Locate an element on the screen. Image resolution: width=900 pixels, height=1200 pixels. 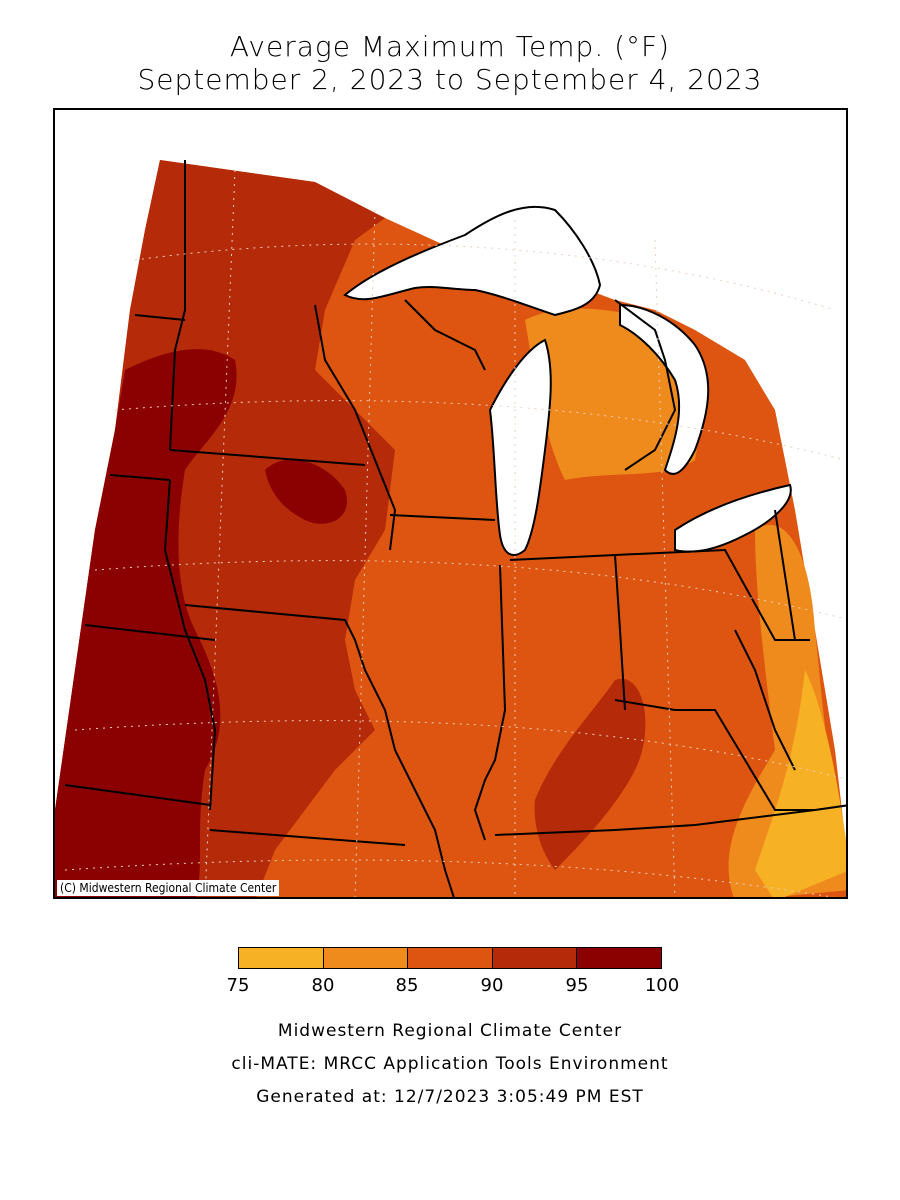
lake-michigan is located at coordinates (520, 447).